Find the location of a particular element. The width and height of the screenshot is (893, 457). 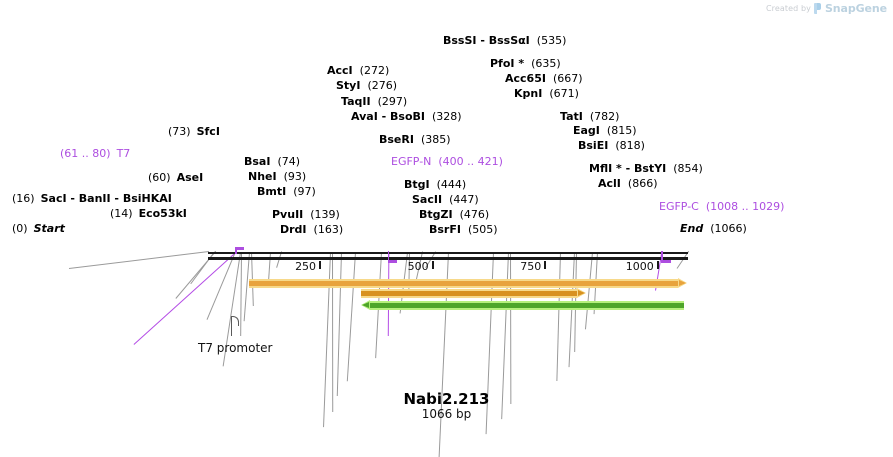

construct-title: Nabi2.213 is located at coordinates (446, 399).